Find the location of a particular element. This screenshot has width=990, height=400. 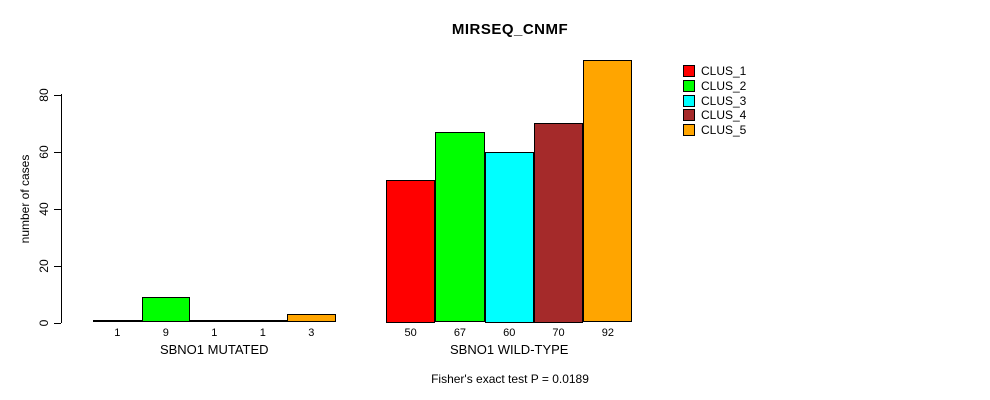

legend: CLUS_1 CLUS_2 CLUS_3 CLUS_4 CLUS_5 is located at coordinates (714, 100).